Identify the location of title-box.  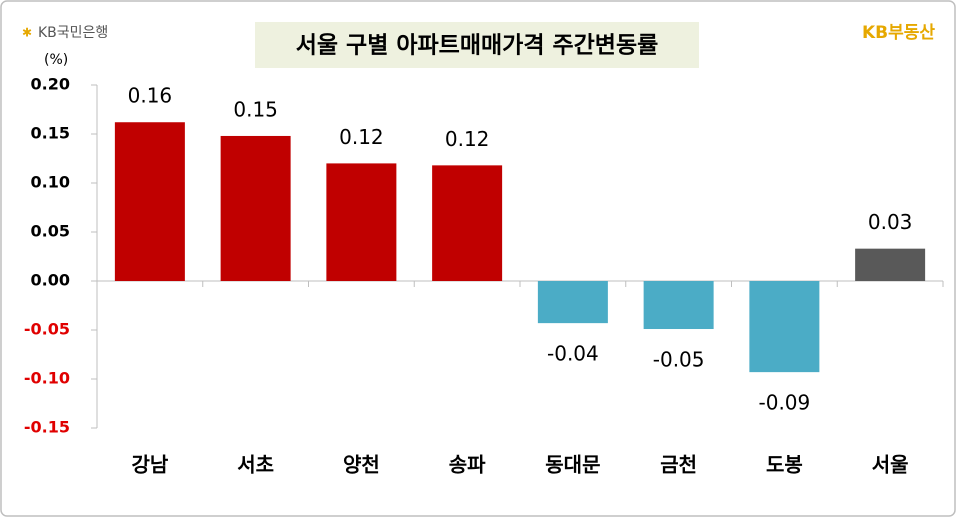
(477, 45).